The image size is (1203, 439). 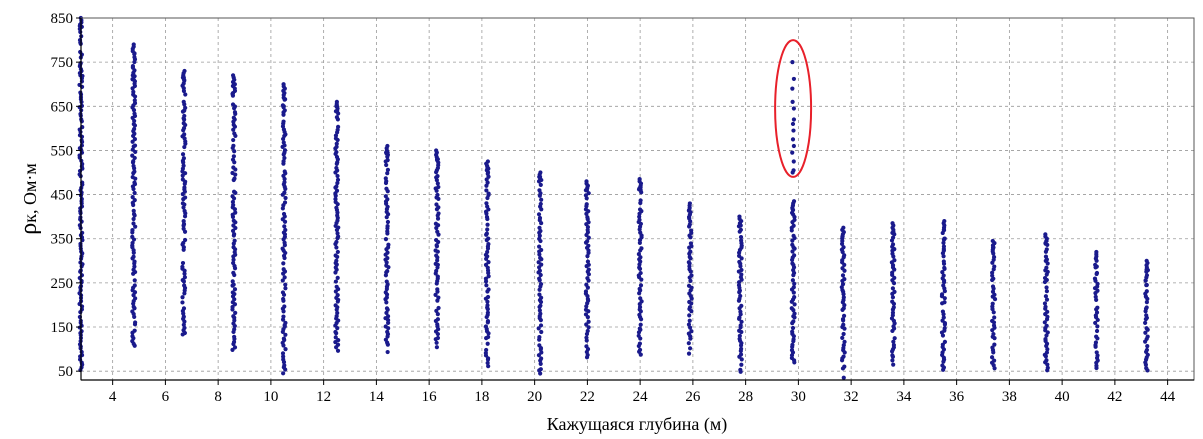 What do you see at coordinates (1168, 397) in the screenshot?
I see `x-tick-label: 44` at bounding box center [1168, 397].